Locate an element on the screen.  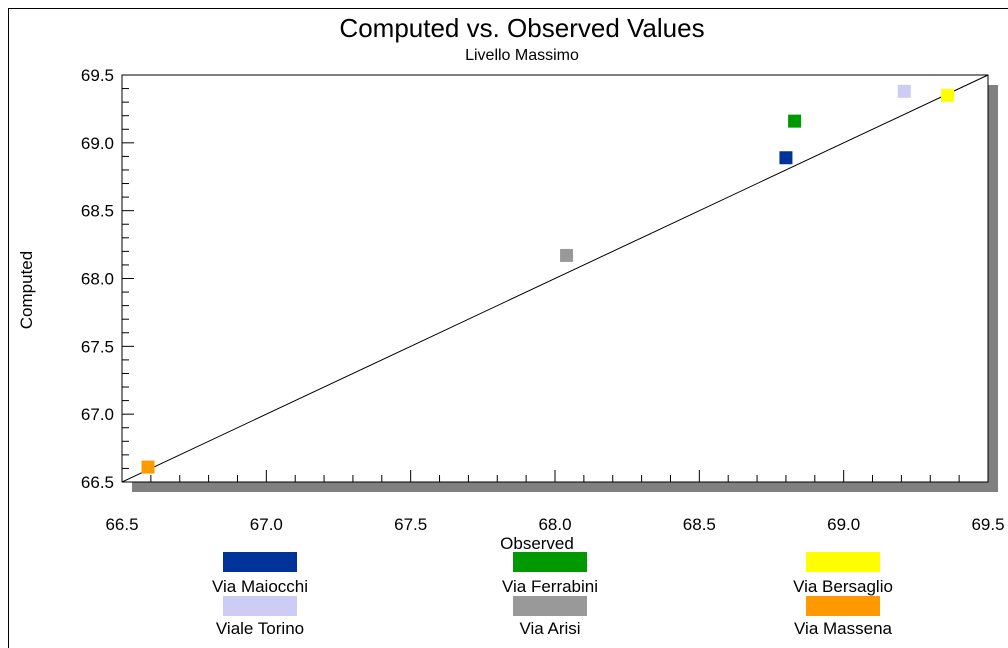
y-tick-label: 67.5 is located at coordinates (97, 346).